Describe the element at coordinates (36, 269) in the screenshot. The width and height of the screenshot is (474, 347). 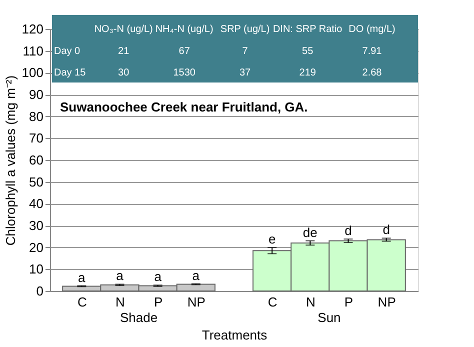
I see `y-tick-label: 10` at that location.